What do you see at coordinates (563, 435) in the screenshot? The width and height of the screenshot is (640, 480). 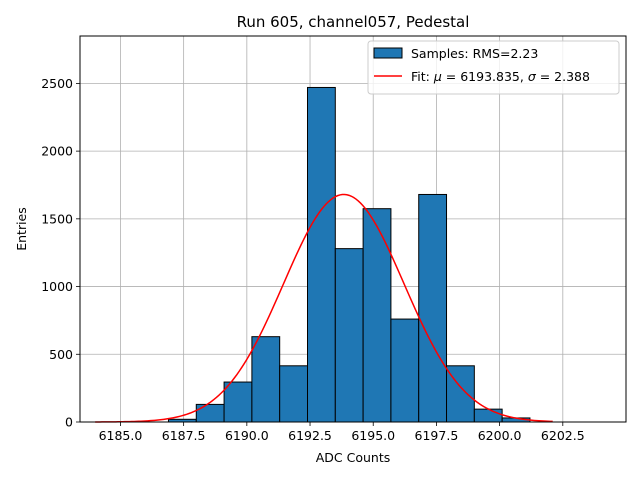 I see `x-tick-label: 6202.5` at bounding box center [563, 435].